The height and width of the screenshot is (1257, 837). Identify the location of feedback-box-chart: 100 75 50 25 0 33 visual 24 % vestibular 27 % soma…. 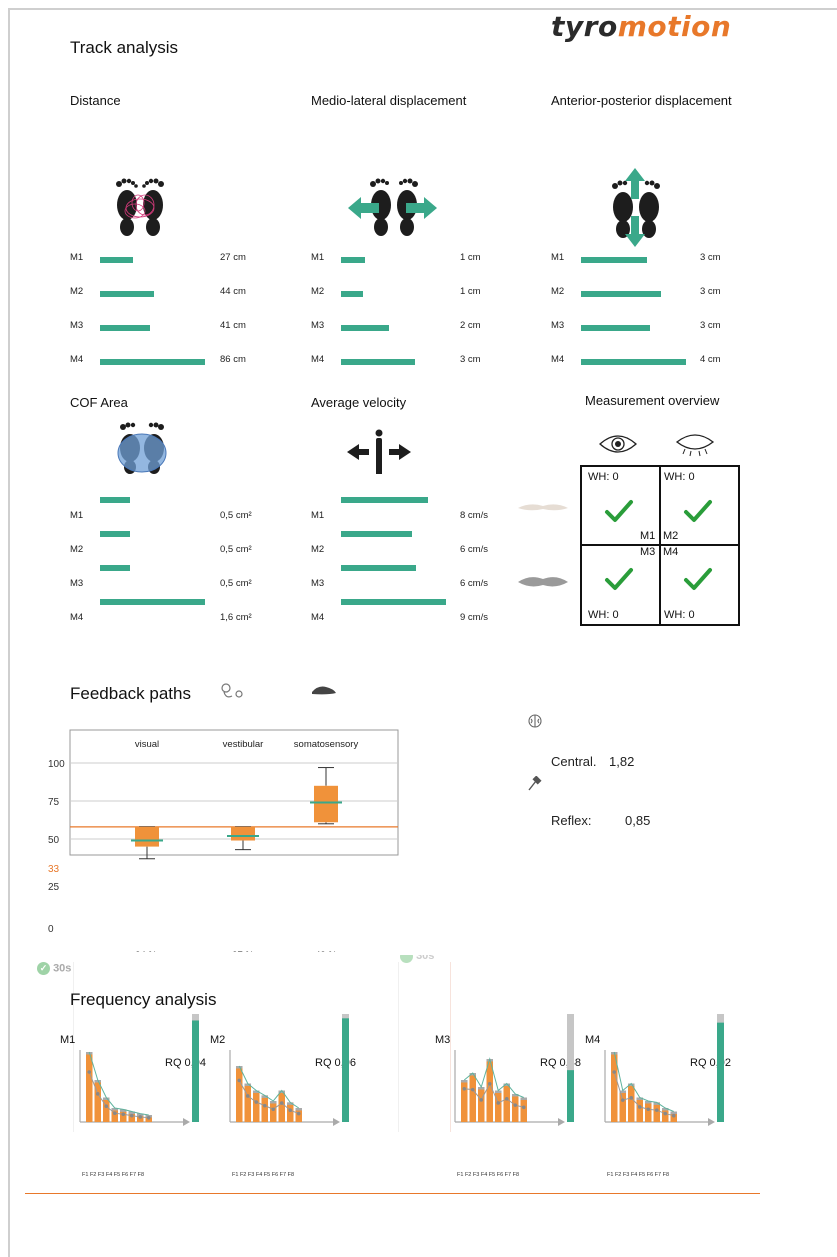
(223, 840).